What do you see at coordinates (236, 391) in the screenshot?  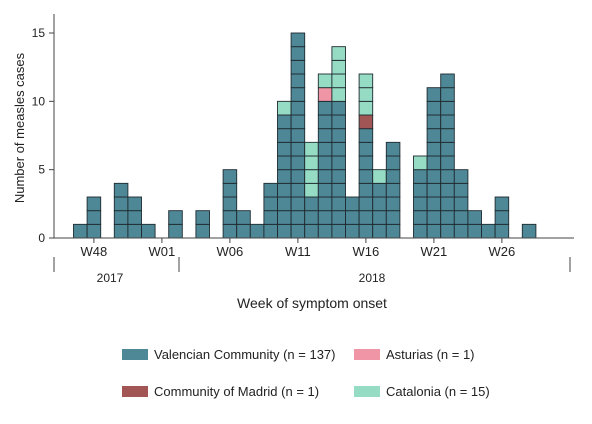 I see `legend-label: Community of Madrid (n = 1)` at bounding box center [236, 391].